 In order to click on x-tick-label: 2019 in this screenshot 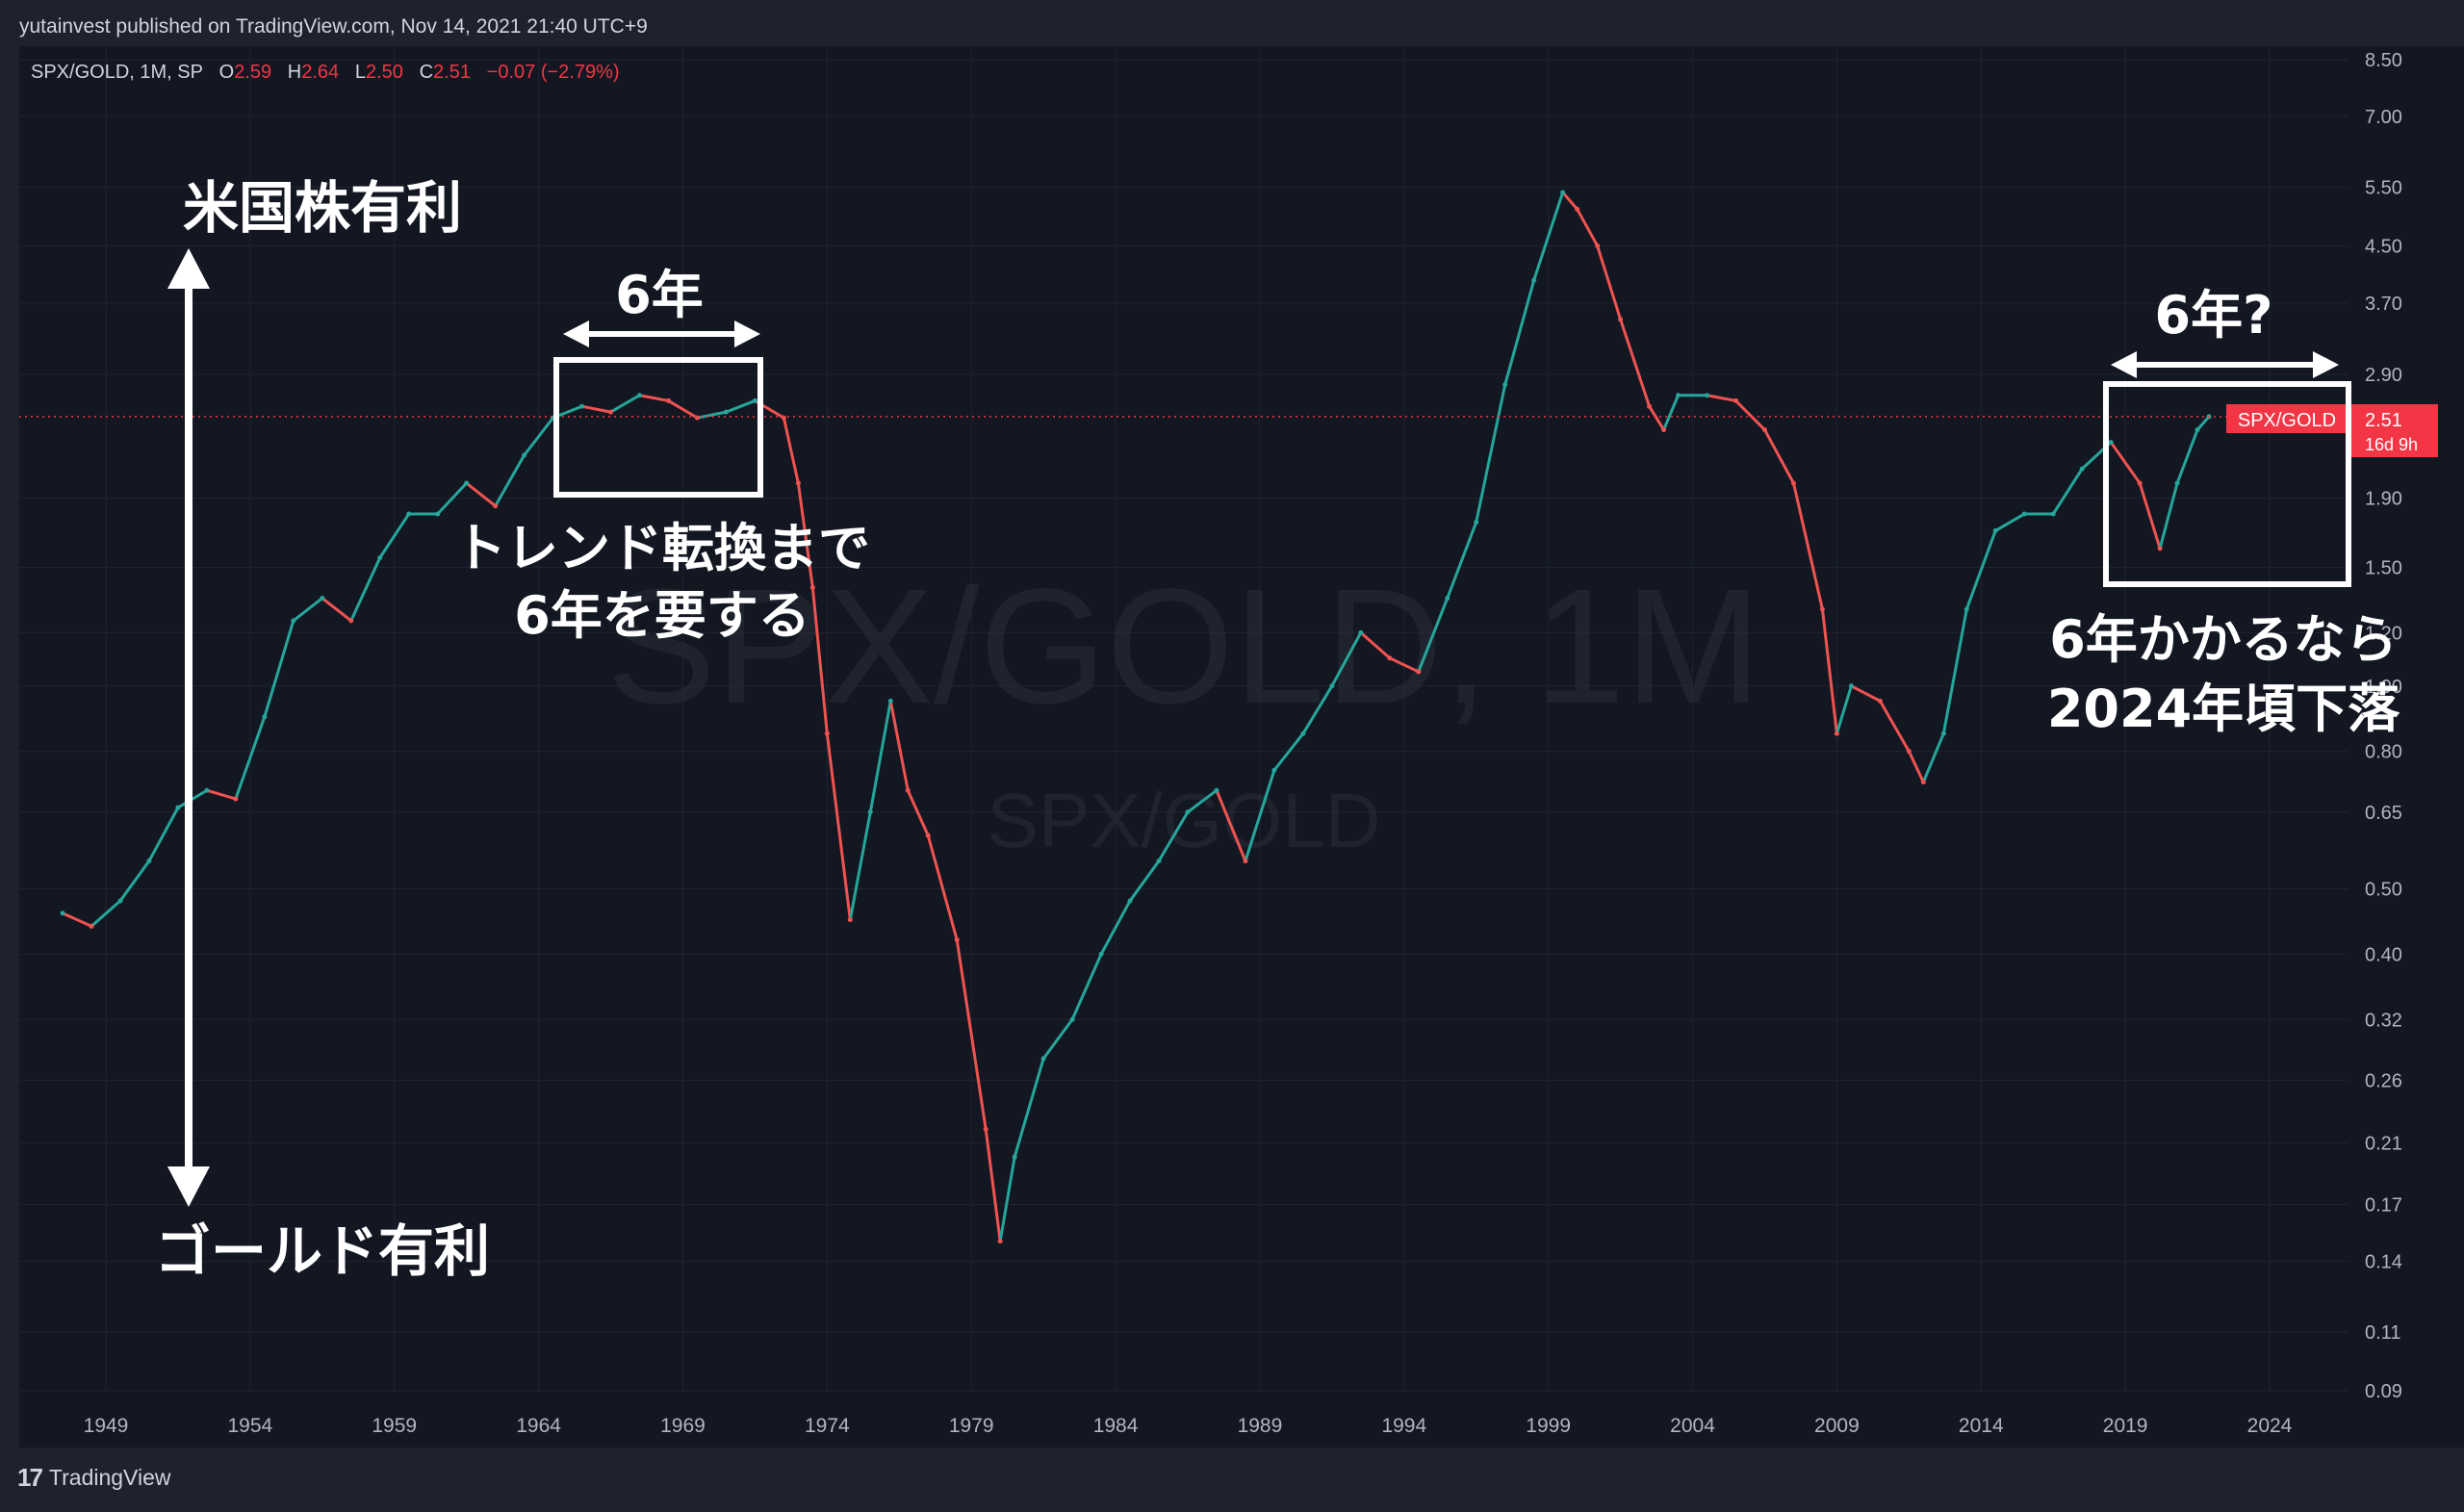, I will do `click(2125, 1426)`.